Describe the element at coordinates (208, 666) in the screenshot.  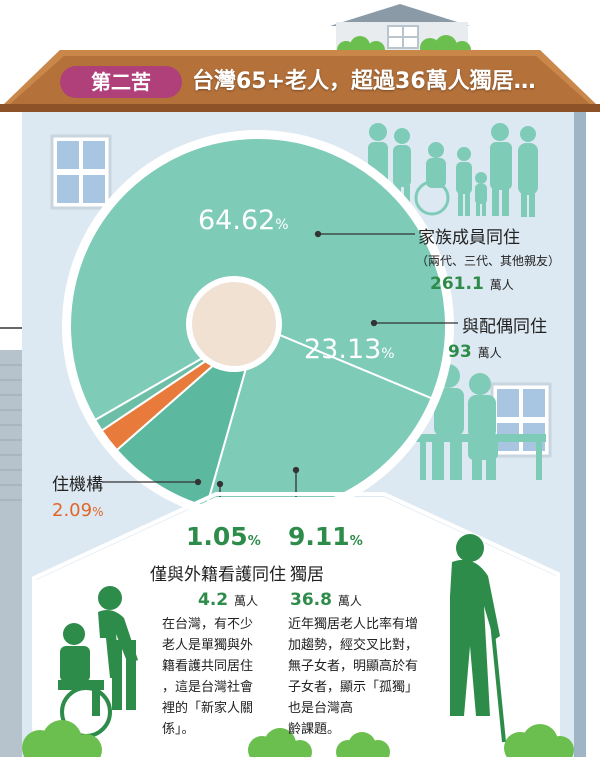
I see `caregiver-line: 籍看護共同居住` at that location.